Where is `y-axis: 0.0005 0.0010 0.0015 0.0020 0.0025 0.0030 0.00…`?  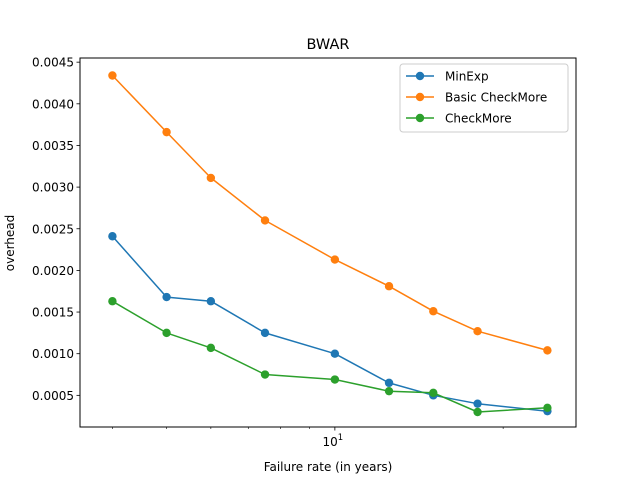
y-axis: 0.0005 0.0010 0.0015 0.0020 0.0025 0.0030 0.00… is located at coordinates (56, 229).